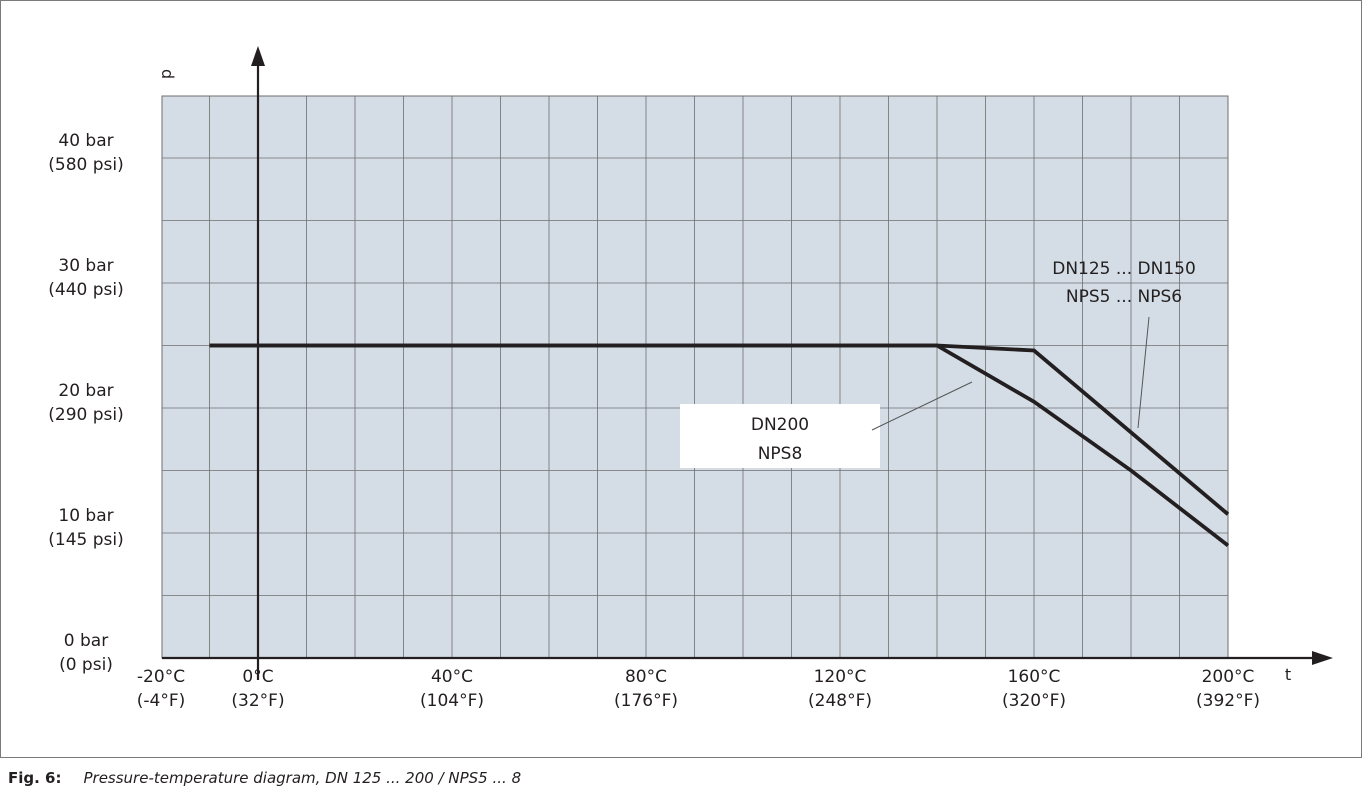 The width and height of the screenshot is (1363, 810). What do you see at coordinates (86, 290) in the screenshot?
I see `y-tick-sublabel: (440 psi)` at bounding box center [86, 290].